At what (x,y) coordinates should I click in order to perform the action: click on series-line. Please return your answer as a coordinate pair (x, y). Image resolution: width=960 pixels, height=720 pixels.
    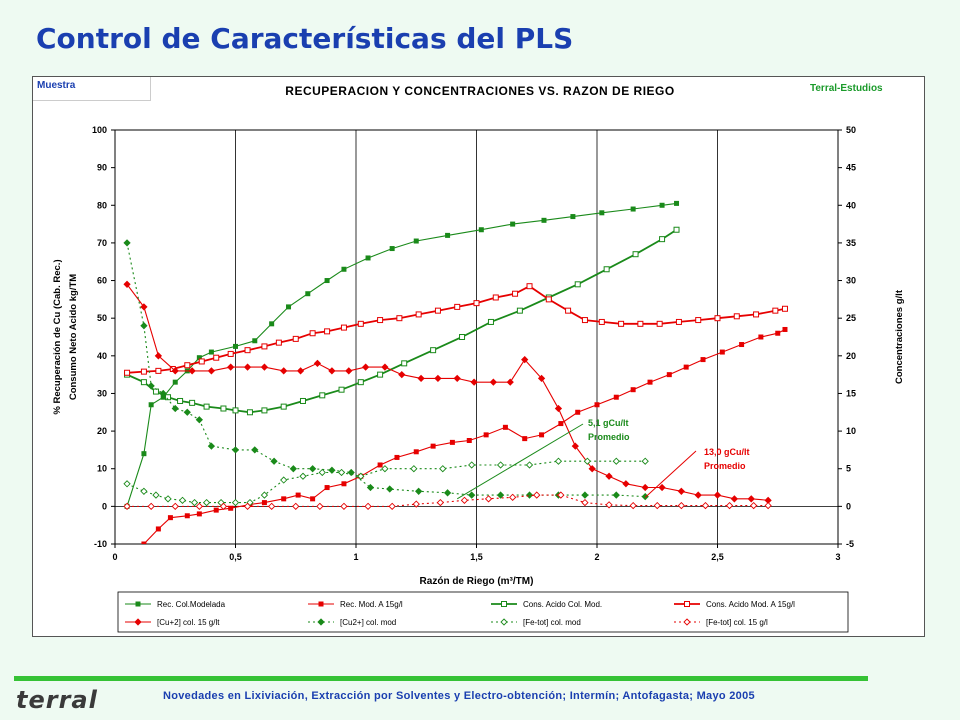
    Looking at the image, I should click on (401, 321).